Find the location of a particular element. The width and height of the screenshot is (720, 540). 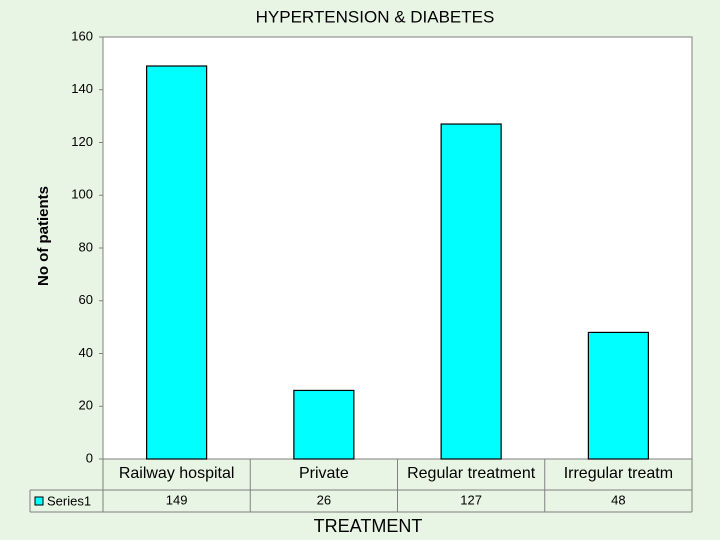

y-tick-label: 60 is located at coordinates (86, 299).